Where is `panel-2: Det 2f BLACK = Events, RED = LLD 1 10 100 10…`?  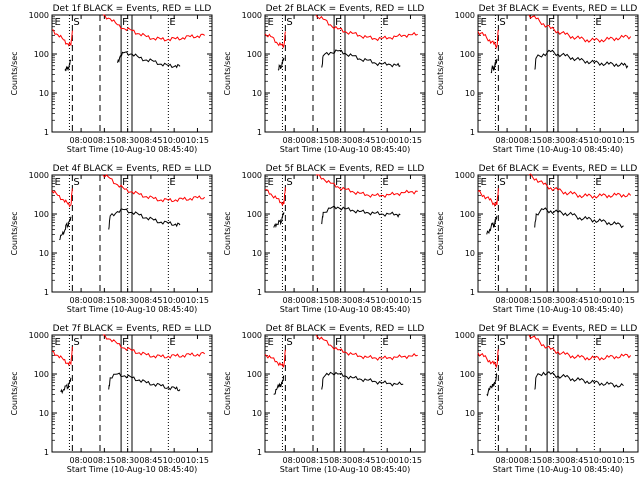
panel-2: Det 2f BLACK = Events, RED = LLD 1 10 100 10… is located at coordinates (324, 79).